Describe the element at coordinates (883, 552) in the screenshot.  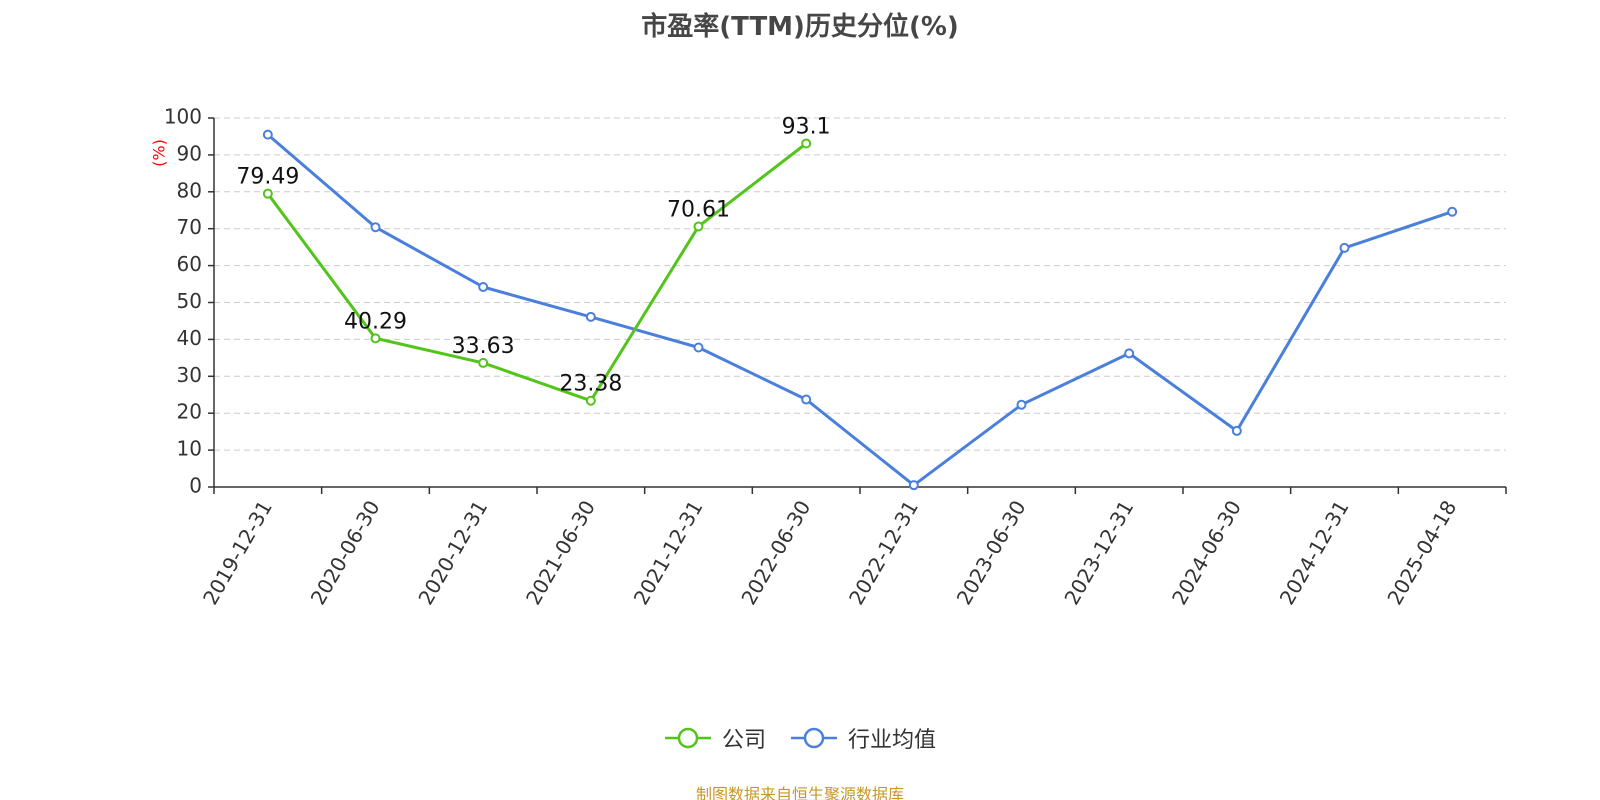
I see `x-tick-label: 2022-12-31` at that location.